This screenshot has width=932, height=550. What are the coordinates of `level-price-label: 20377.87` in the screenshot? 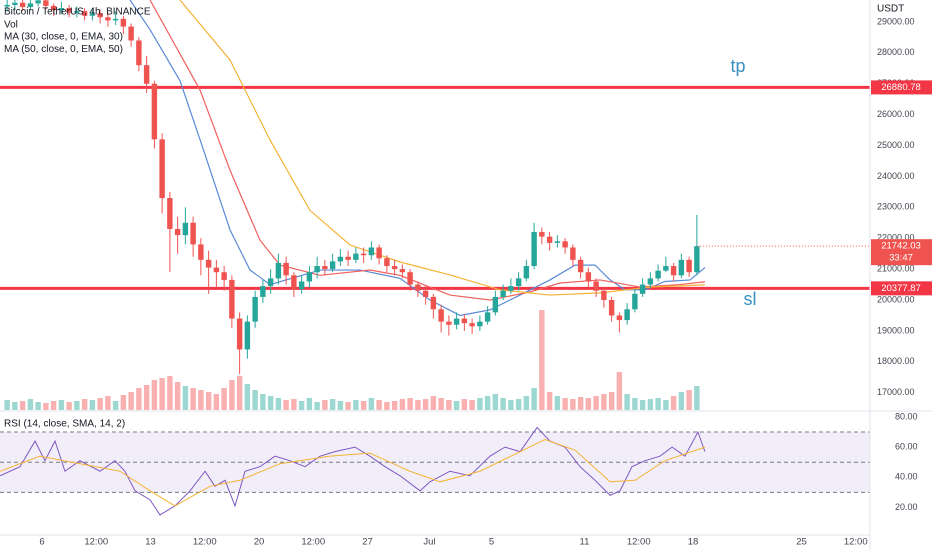 It's located at (901, 288).